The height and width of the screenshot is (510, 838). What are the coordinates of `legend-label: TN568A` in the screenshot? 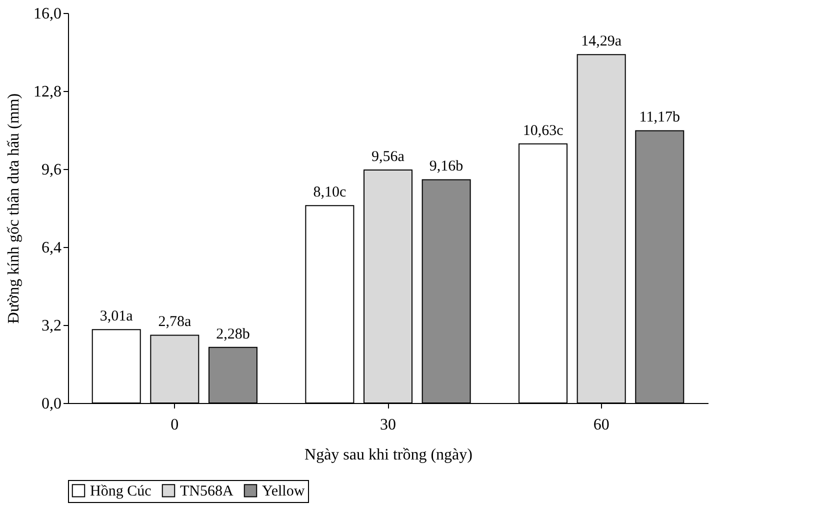 It's located at (207, 492).